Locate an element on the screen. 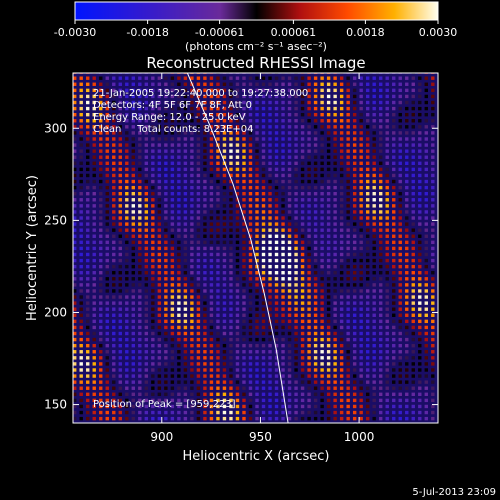  colorbar is located at coordinates (256, 11).